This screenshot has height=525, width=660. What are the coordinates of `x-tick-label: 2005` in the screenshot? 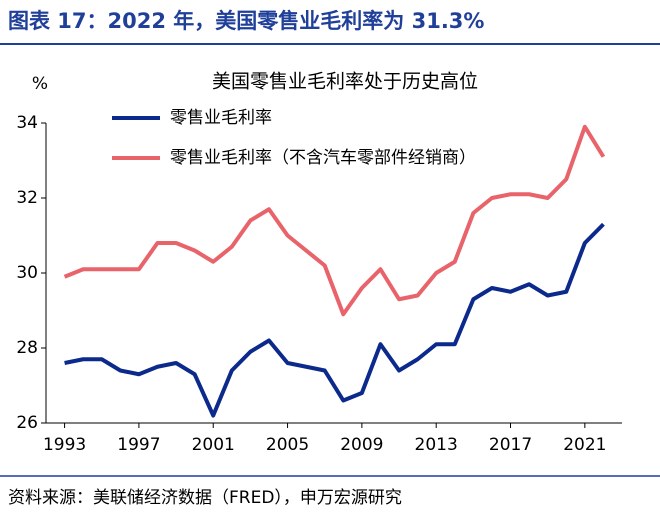 It's located at (287, 445).